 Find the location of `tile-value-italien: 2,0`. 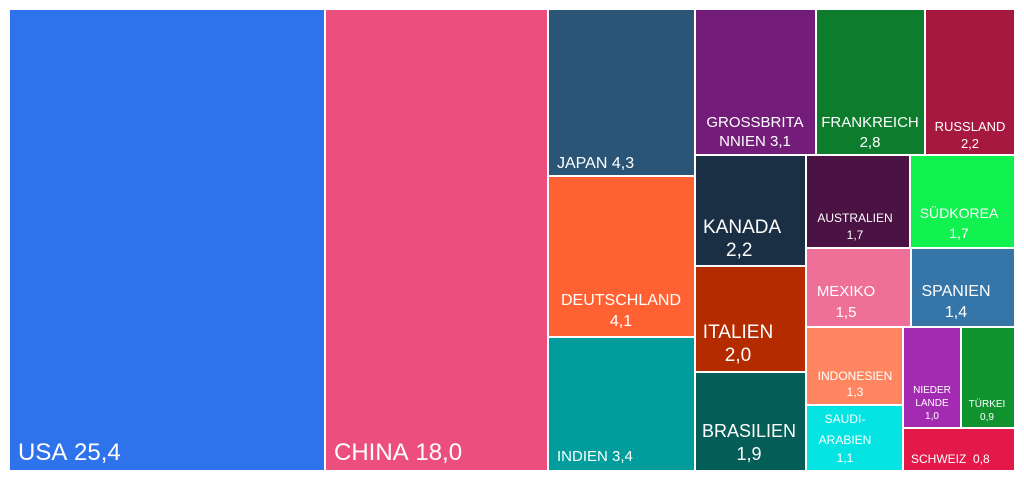

tile-value-italien: 2,0 is located at coordinates (738, 355).